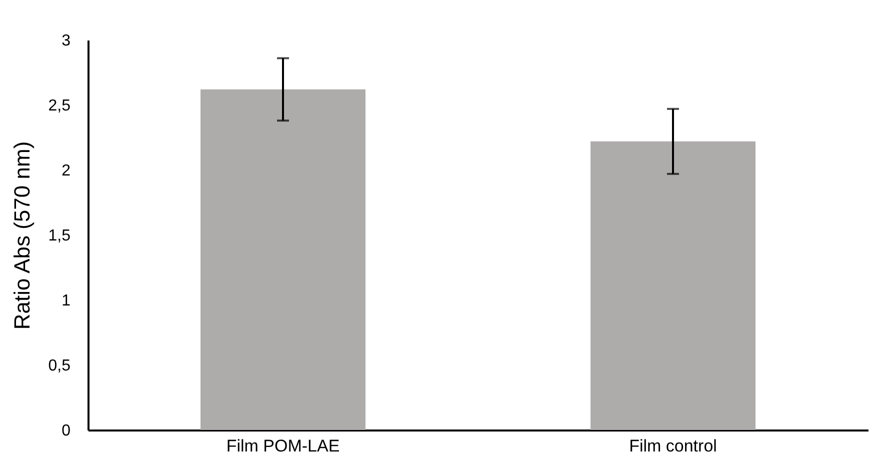  What do you see at coordinates (21, 235) in the screenshot?
I see `y-axis-title: Ratio Abs (570 nm)` at bounding box center [21, 235].